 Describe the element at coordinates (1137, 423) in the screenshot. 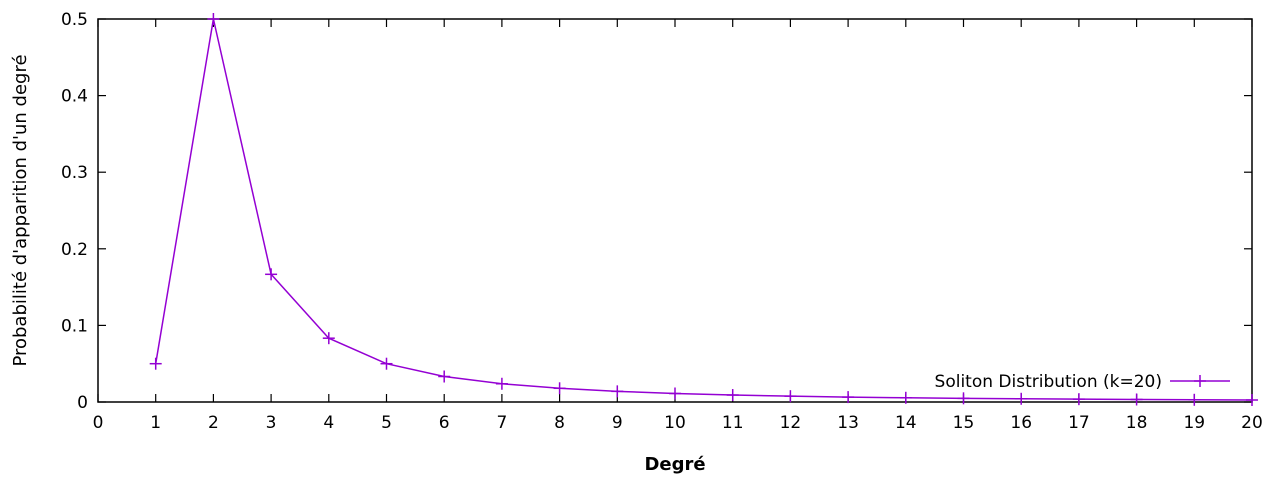

I see `x-tick-label: 18` at that location.